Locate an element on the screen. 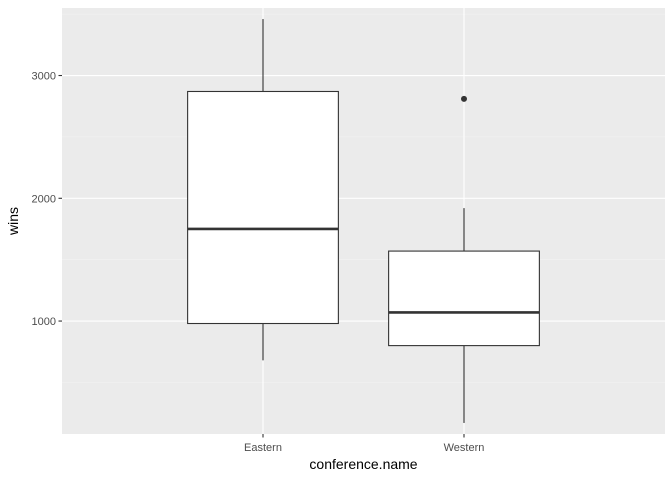 The height and width of the screenshot is (480, 672). outlier-point is located at coordinates (464, 98).